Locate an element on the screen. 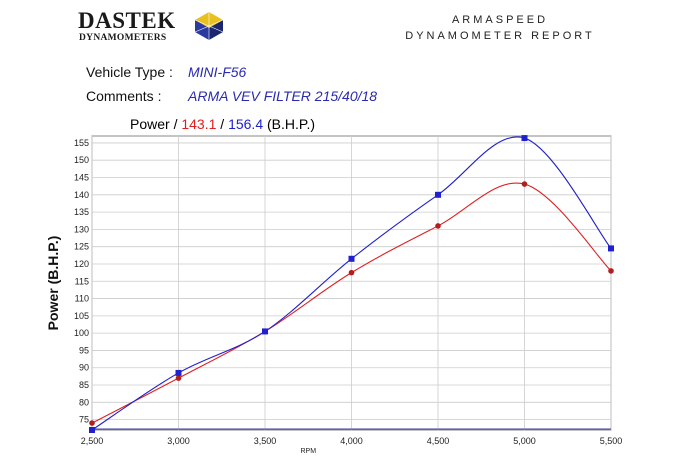 The width and height of the screenshot is (700, 466). vehicle-type-row: Vehicle Type : MINI-F56 is located at coordinates (166, 72).